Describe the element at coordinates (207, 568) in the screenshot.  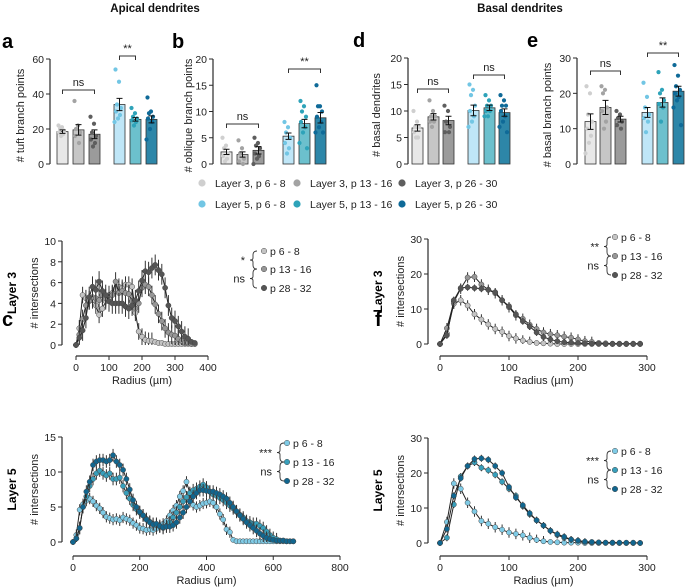
I see `x-tick-label: 400` at that location.